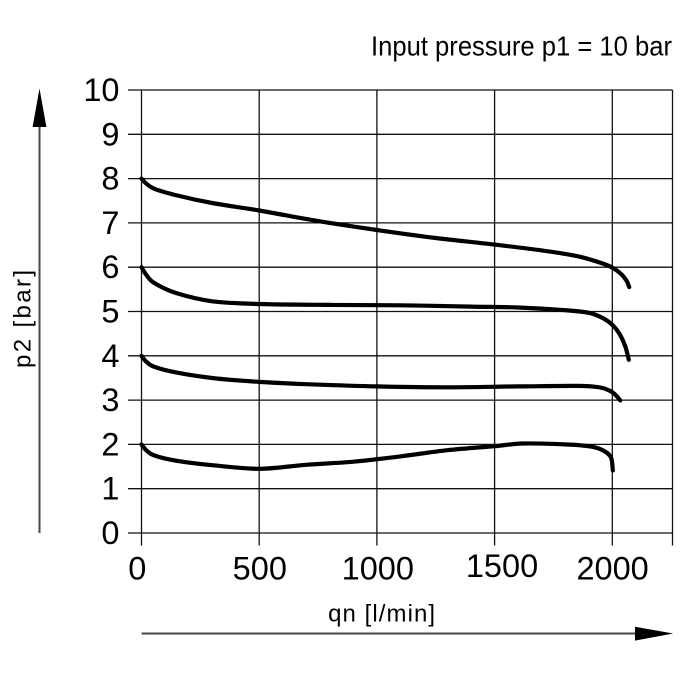 The height and width of the screenshot is (700, 700). I want to click on svg-text: 2000, so click(612, 569).